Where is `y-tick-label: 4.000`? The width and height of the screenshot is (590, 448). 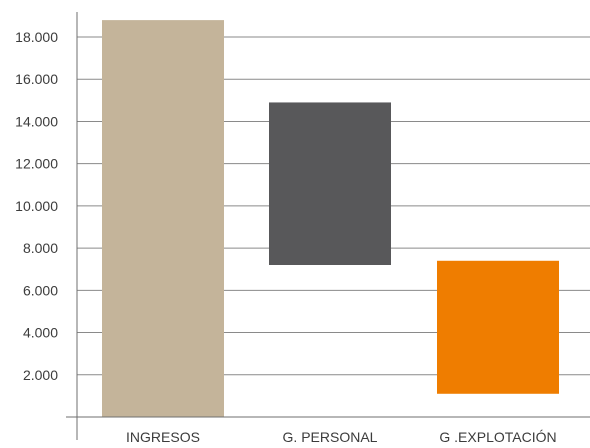 y-tick-label: 4.000 is located at coordinates (40, 333).